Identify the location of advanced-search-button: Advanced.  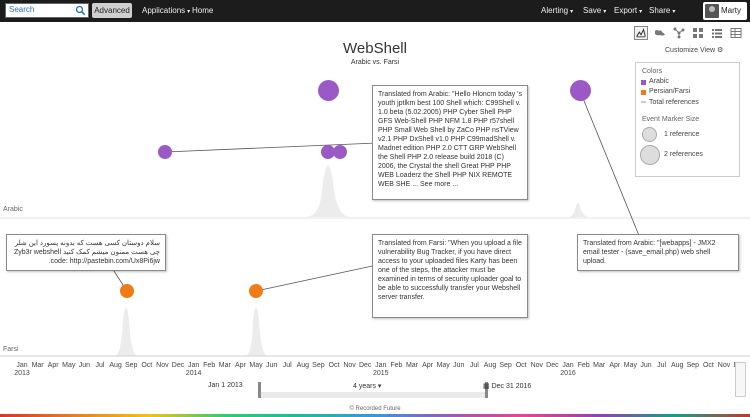
(112, 10).